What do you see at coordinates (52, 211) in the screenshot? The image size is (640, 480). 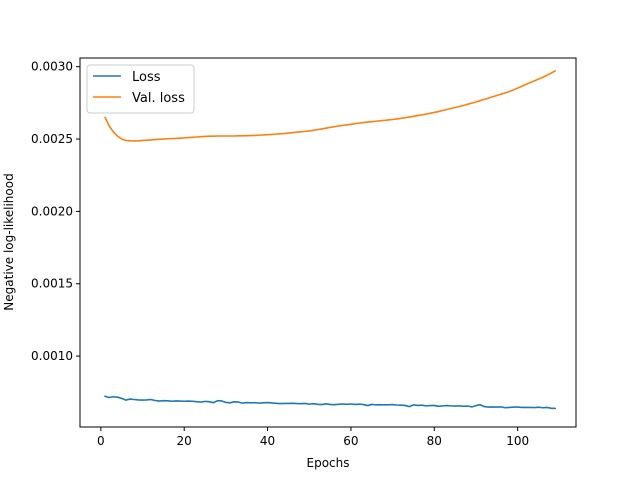 I see `y-tick-label: 0.0020` at bounding box center [52, 211].